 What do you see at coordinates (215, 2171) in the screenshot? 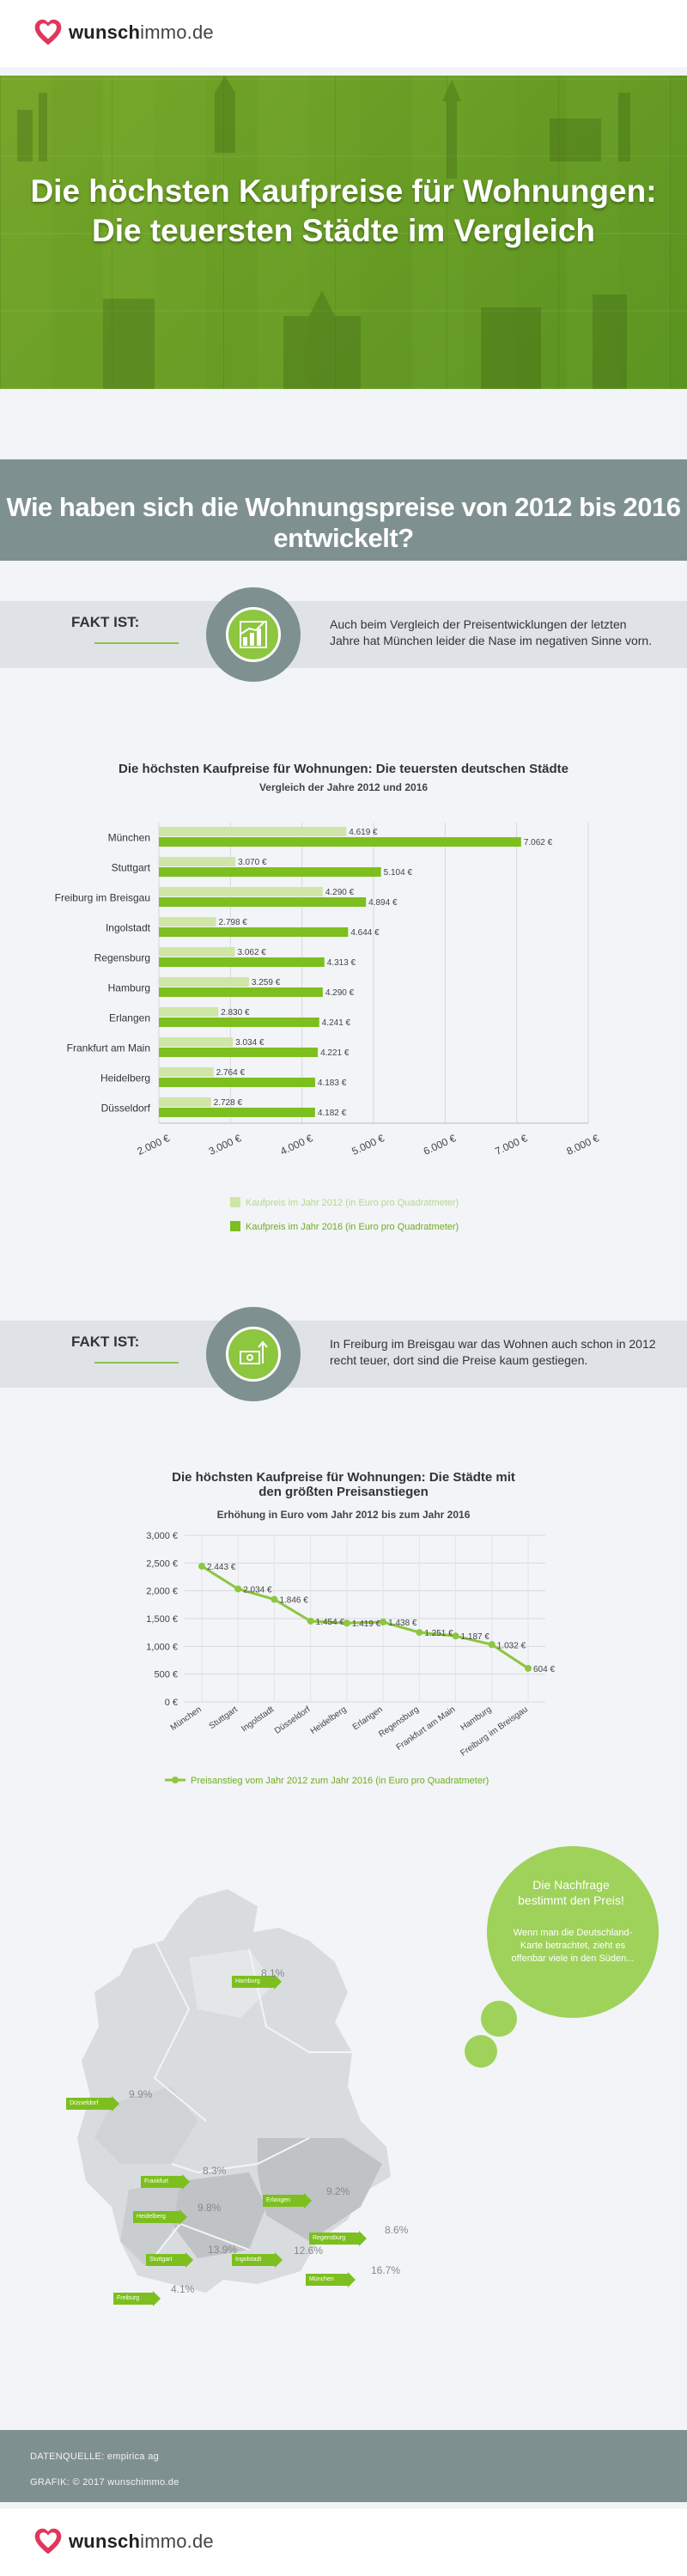
I see `map-pct-frankfurt: 8.3%` at bounding box center [215, 2171].